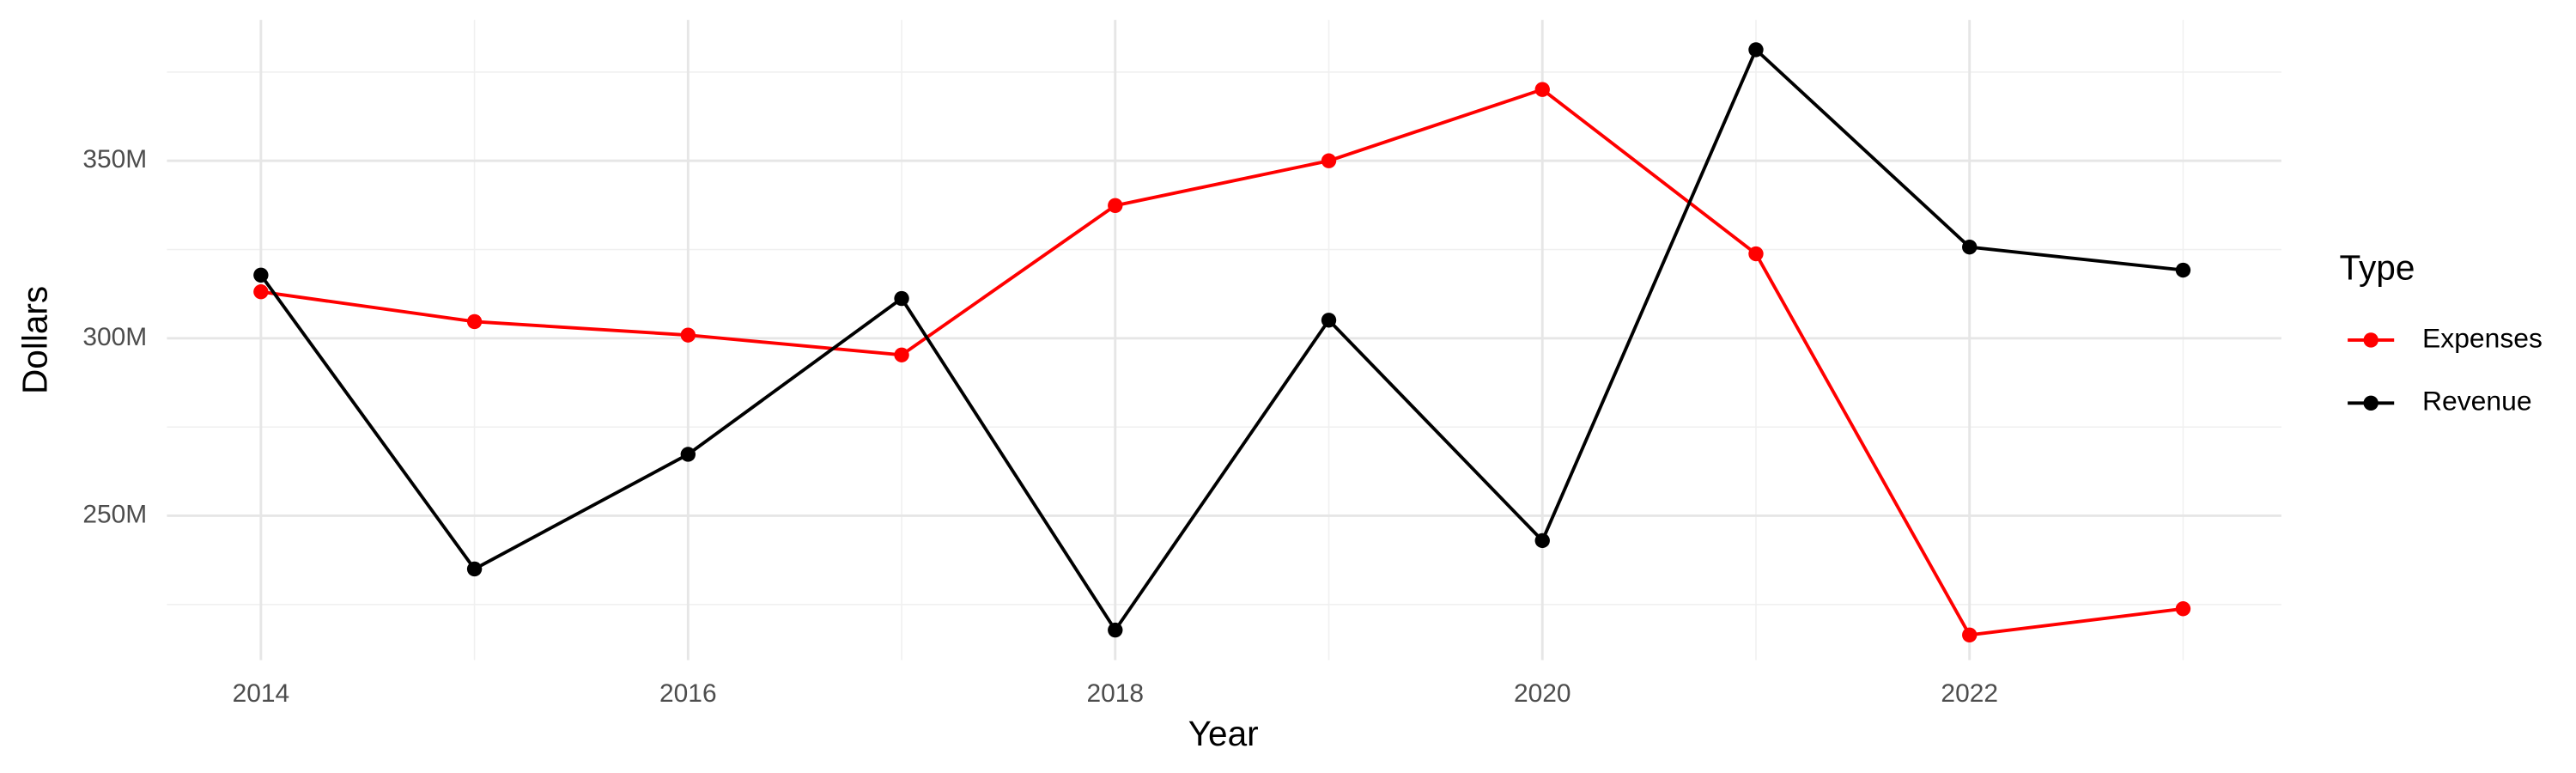  What do you see at coordinates (114, 337) in the screenshot?
I see `y-tick-label: 300M` at bounding box center [114, 337].